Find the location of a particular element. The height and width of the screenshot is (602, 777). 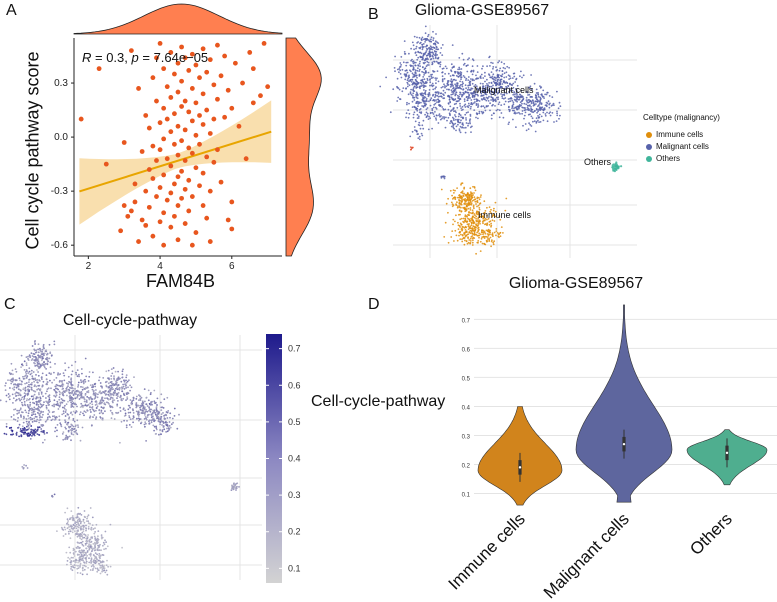

panel-d-x-tick-label: Immune cells is located at coordinates (487, 551).